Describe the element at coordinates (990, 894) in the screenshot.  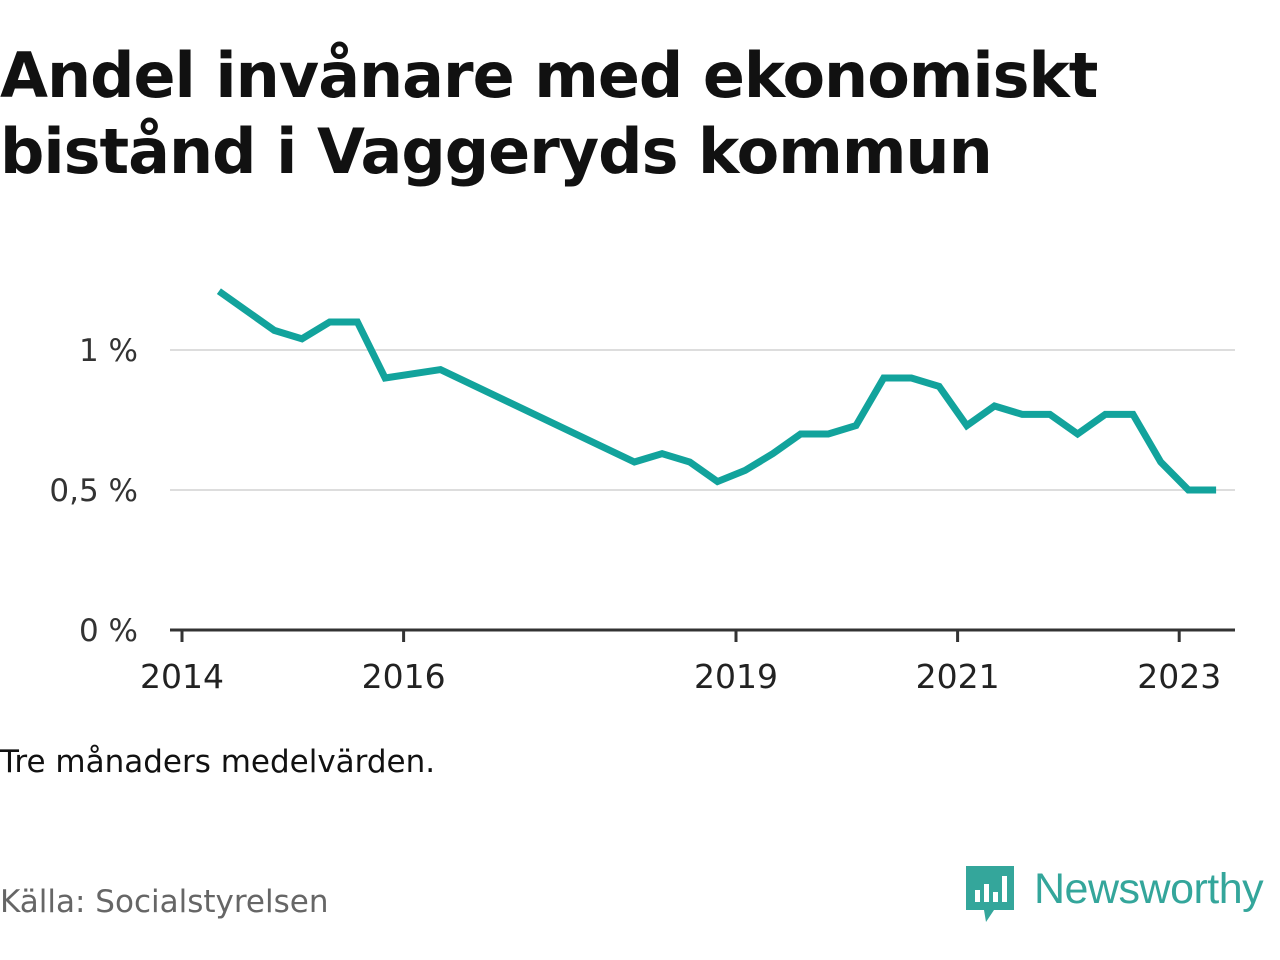
I see `newsworthy-logo-icon` at that location.